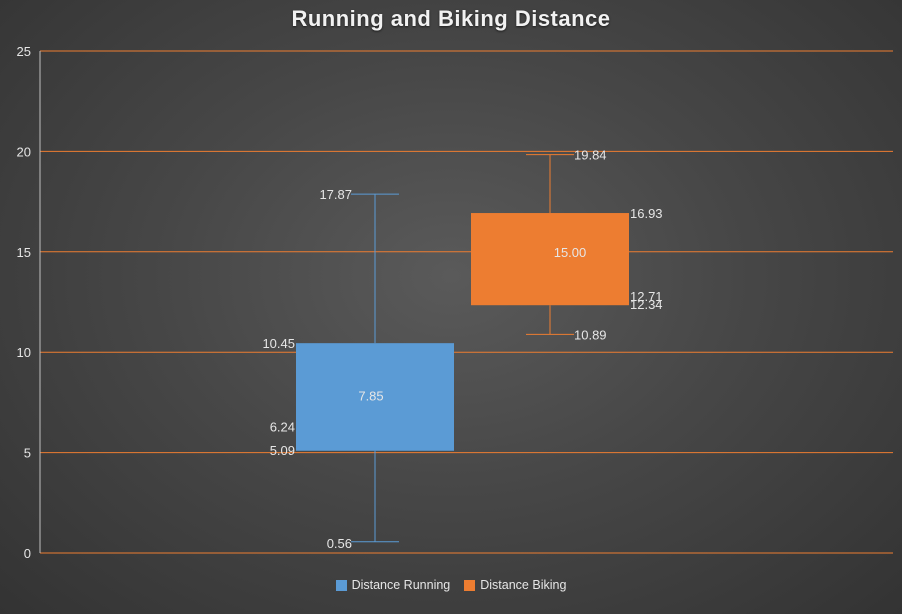 Image resolution: width=902 pixels, height=614 pixels. What do you see at coordinates (570, 252) in the screenshot?
I see `label-mean-biking: 15.00` at bounding box center [570, 252].